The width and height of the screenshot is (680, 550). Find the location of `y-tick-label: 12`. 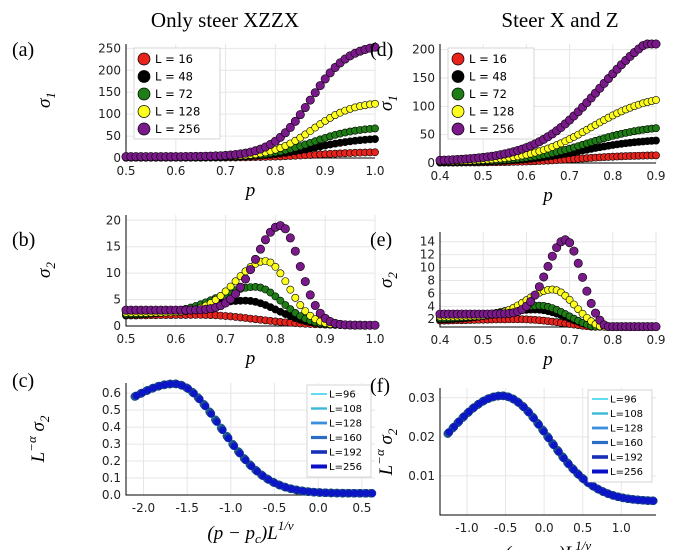

y-tick-label: 12 is located at coordinates (427, 255).